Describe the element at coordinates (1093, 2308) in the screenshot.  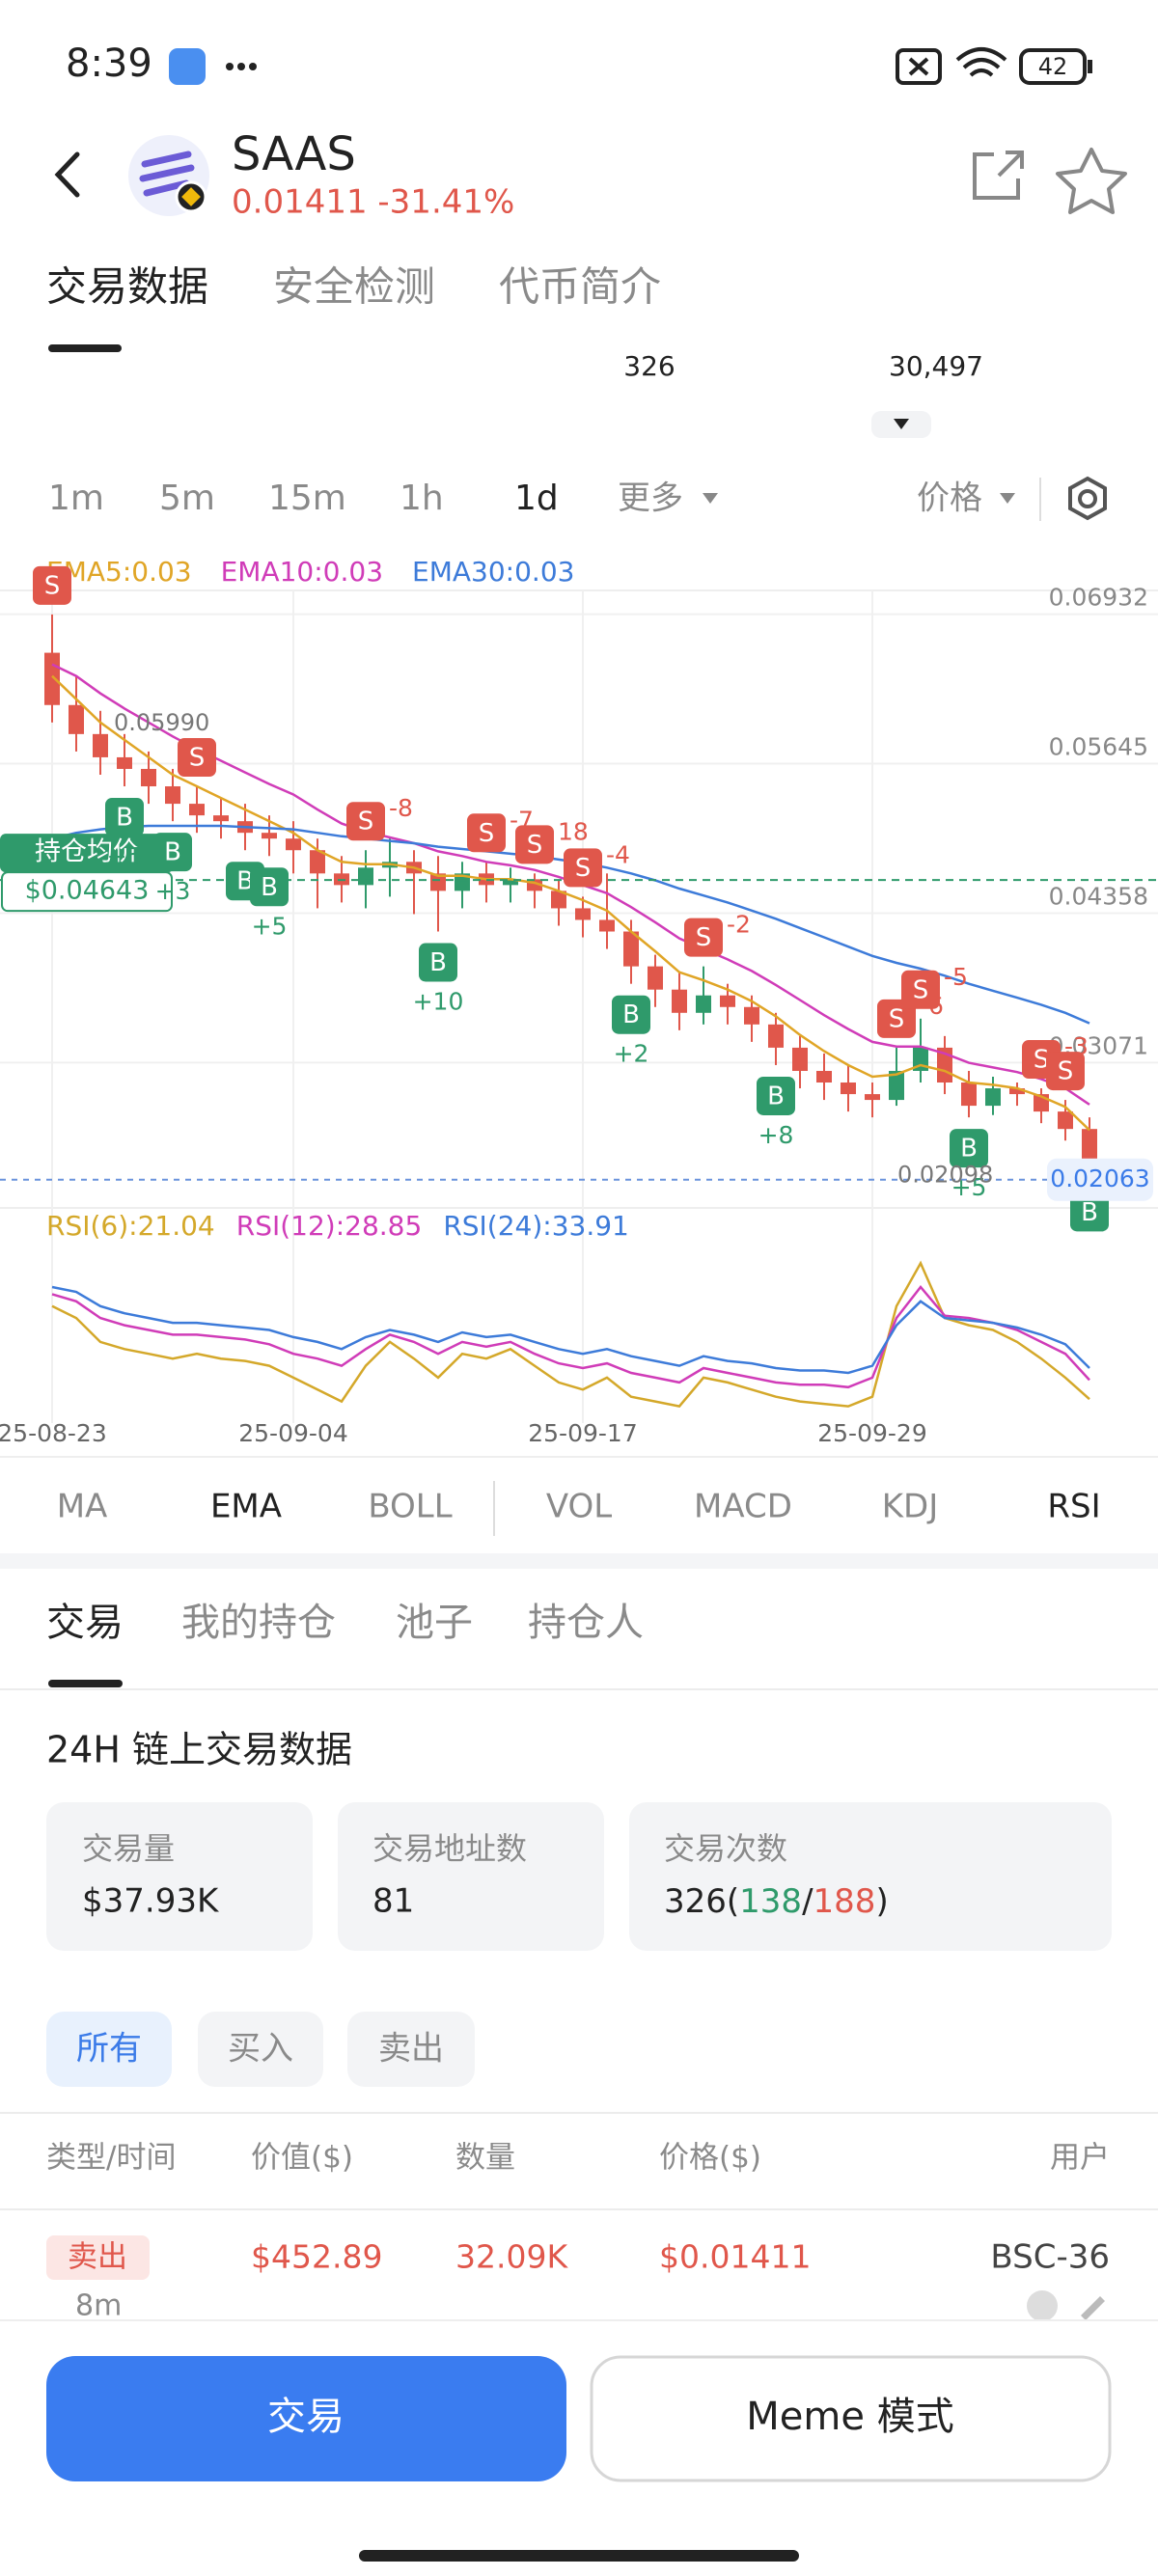
I see `edit-icon` at that location.